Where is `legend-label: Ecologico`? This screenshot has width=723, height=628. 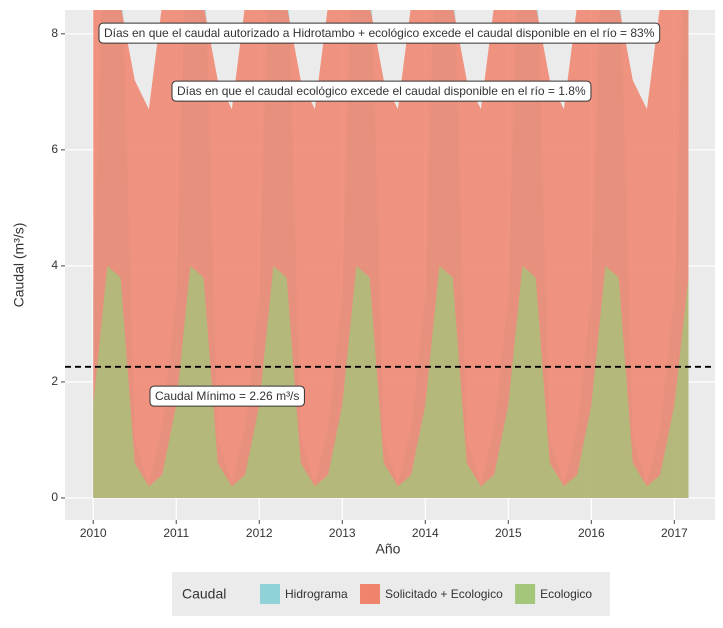
legend-label: Ecologico is located at coordinates (566, 594).